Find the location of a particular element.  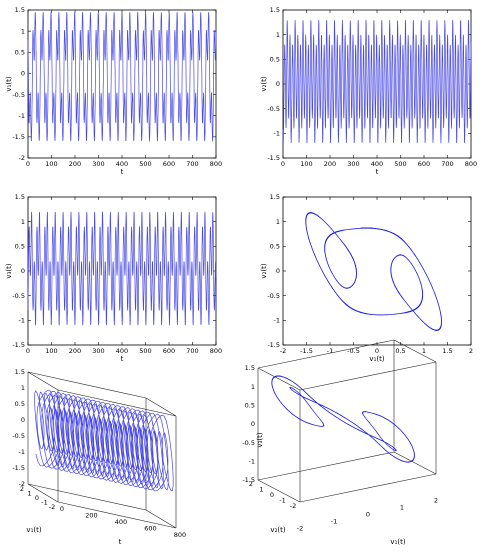

x-tick-label: 1.5 is located at coordinates (447, 351).